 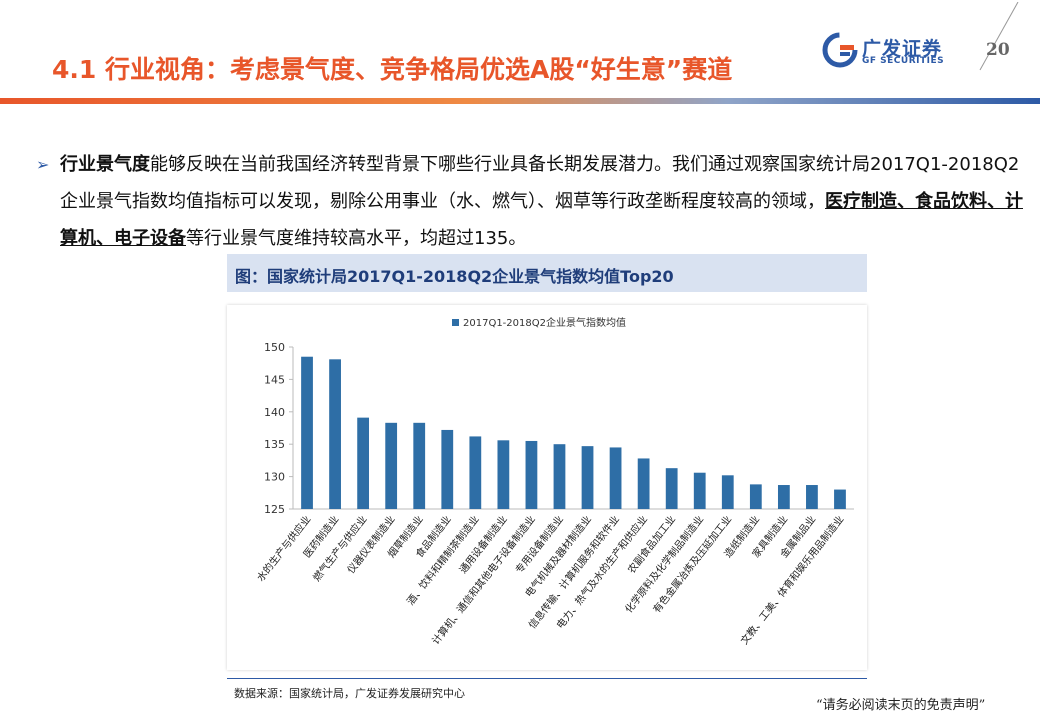 What do you see at coordinates (520, 101) in the screenshot?
I see `title-divider` at bounding box center [520, 101].